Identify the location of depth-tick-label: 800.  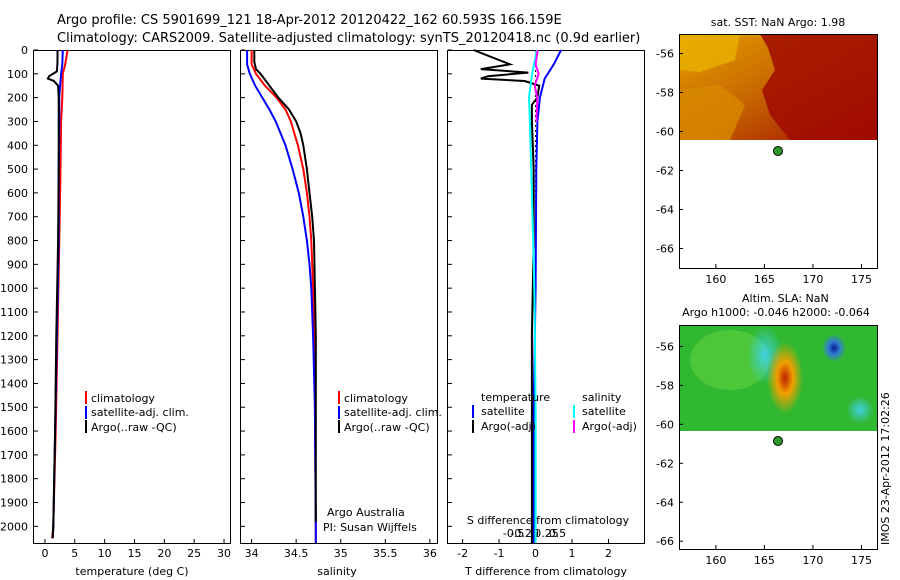
(17, 241).